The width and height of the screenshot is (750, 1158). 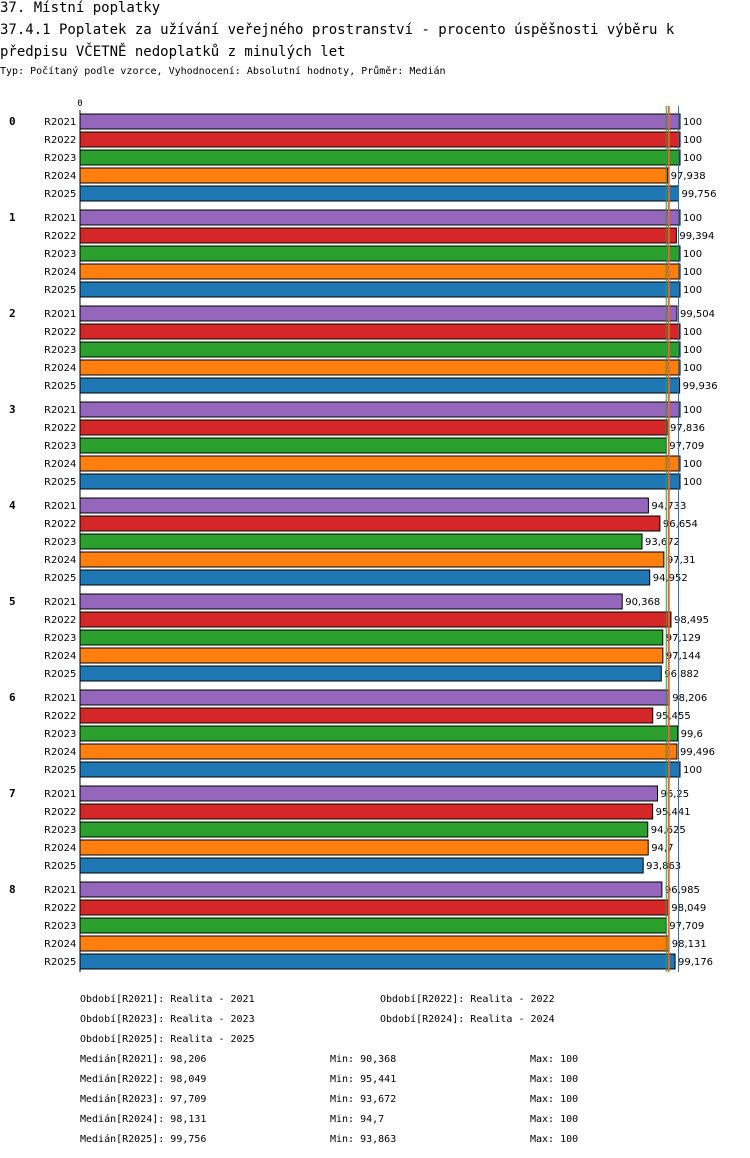 I want to click on value-label: 98,206, so click(x=689, y=698).